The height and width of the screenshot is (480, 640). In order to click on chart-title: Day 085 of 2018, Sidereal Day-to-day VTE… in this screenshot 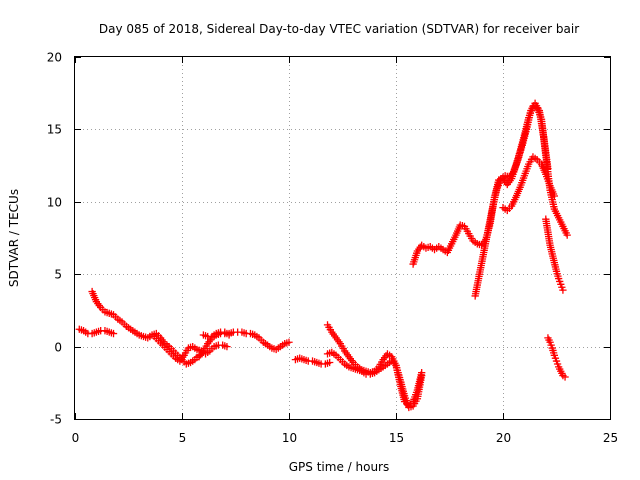, I will do `click(339, 29)`.